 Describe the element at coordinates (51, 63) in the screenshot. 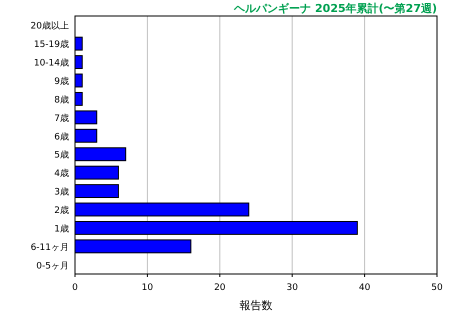

I see `y-tick-label: 10-14歳` at that location.